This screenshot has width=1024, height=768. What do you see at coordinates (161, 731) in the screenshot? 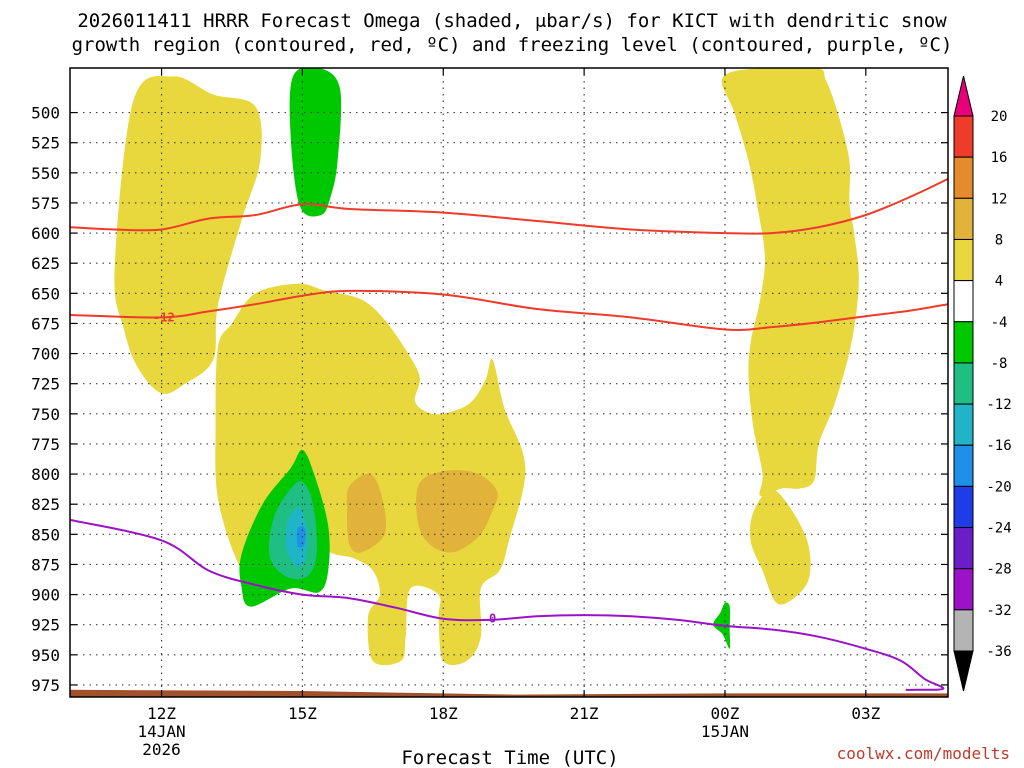
I see `x-tick-date: 14JAN` at bounding box center [161, 731].